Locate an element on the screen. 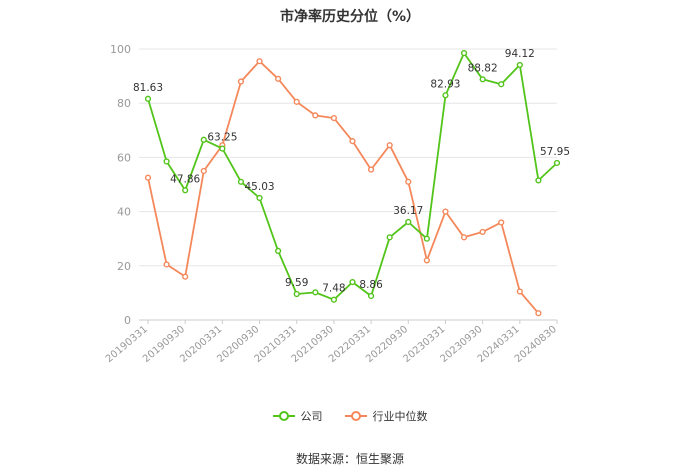  y-tick-label: 100 is located at coordinates (120, 49).